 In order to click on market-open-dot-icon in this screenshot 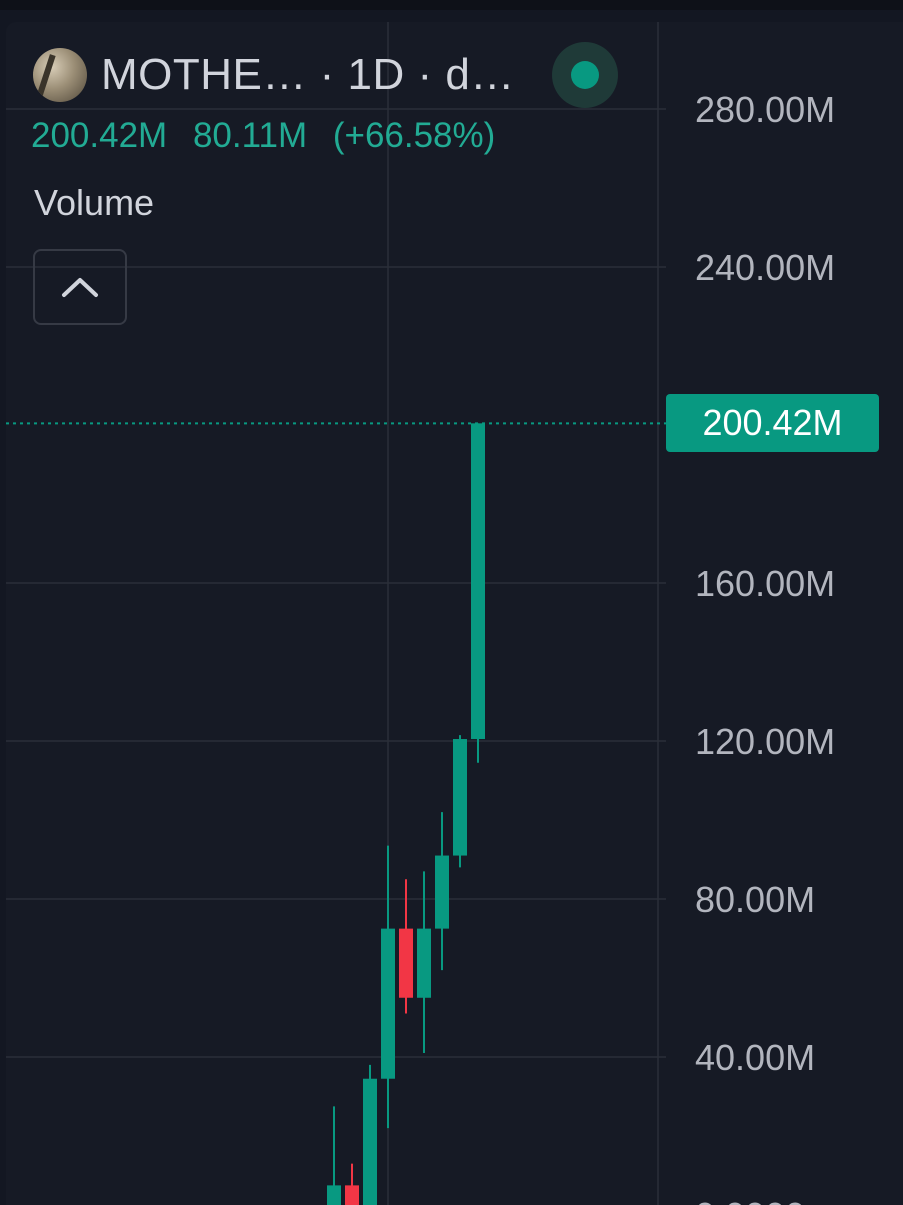, I will do `click(585, 75)`.